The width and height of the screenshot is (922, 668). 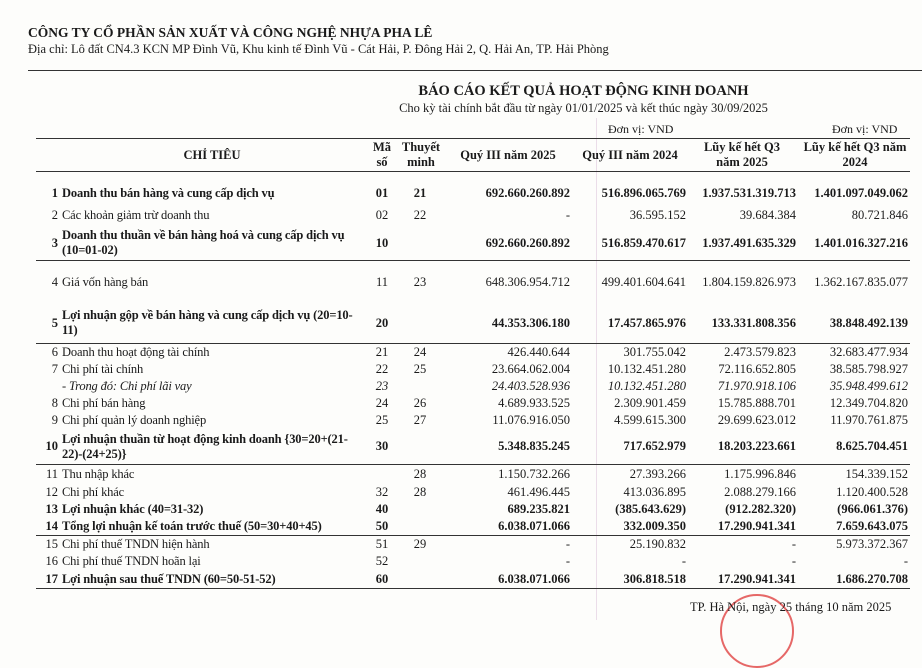 I want to click on row-code: 22, so click(x=382, y=369).